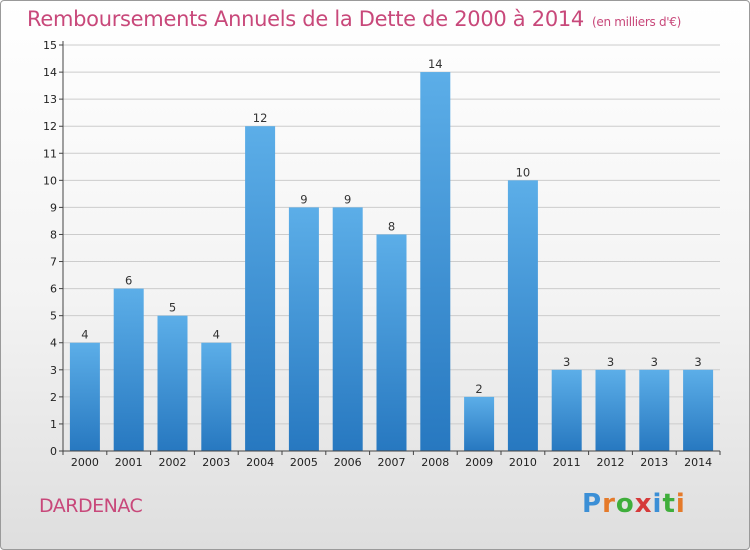 This screenshot has height=550, width=750. I want to click on y-tick-label: 9, so click(53, 207).